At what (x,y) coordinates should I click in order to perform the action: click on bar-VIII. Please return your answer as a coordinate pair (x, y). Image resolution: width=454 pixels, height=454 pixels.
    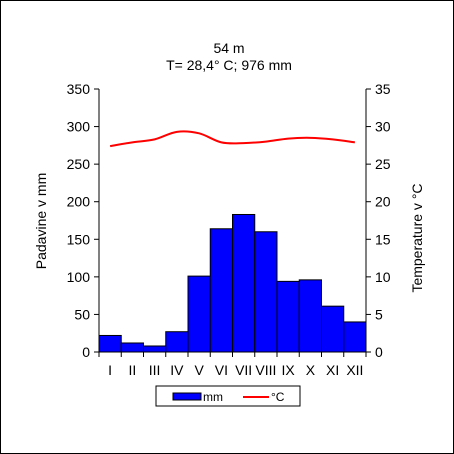
    Looking at the image, I should click on (266, 292).